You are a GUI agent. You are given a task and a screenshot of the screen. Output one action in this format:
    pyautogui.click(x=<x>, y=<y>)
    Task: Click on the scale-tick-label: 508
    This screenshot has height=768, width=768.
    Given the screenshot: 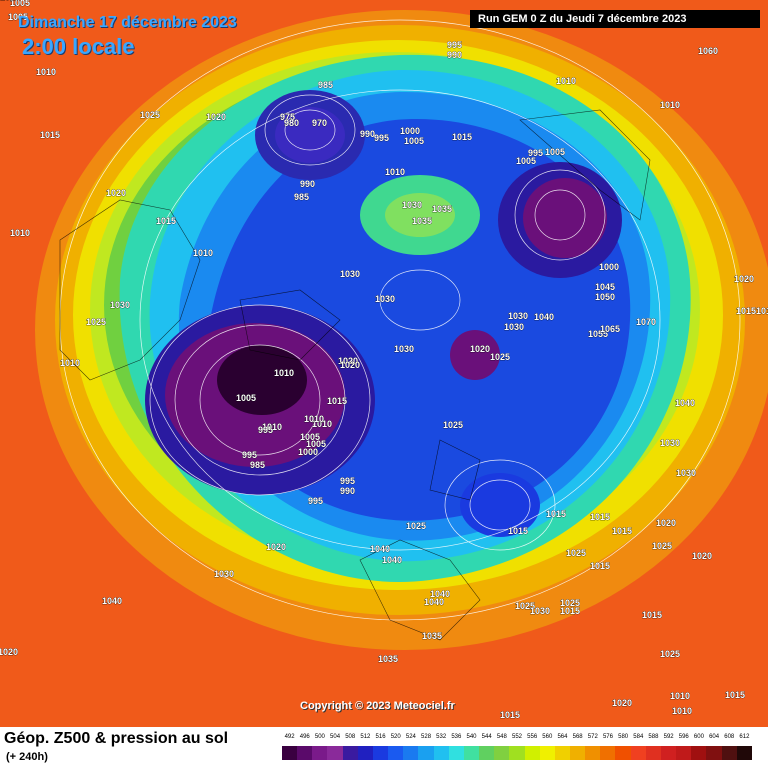 What is the action you would take?
    pyautogui.click(x=350, y=737)
    